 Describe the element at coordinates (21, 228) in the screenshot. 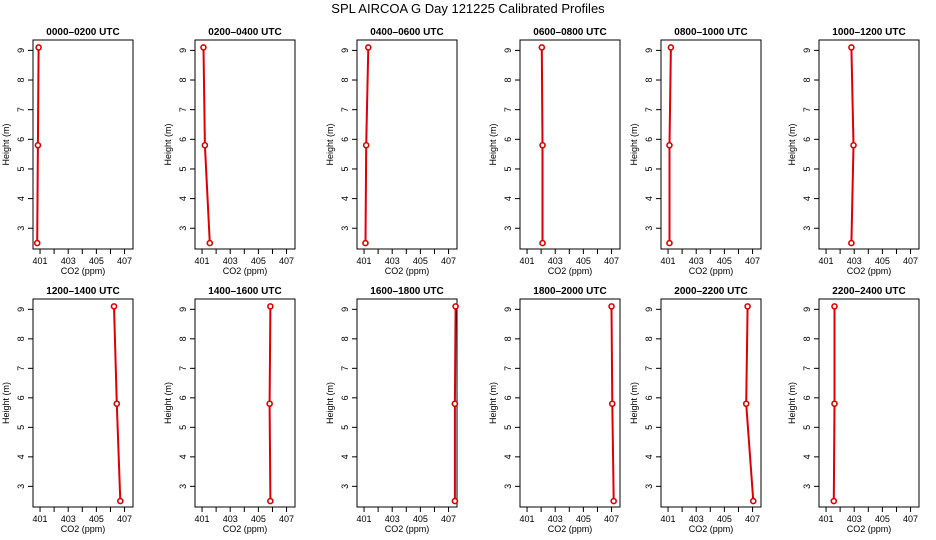

I see `panel-1-ytick-label: 3` at that location.